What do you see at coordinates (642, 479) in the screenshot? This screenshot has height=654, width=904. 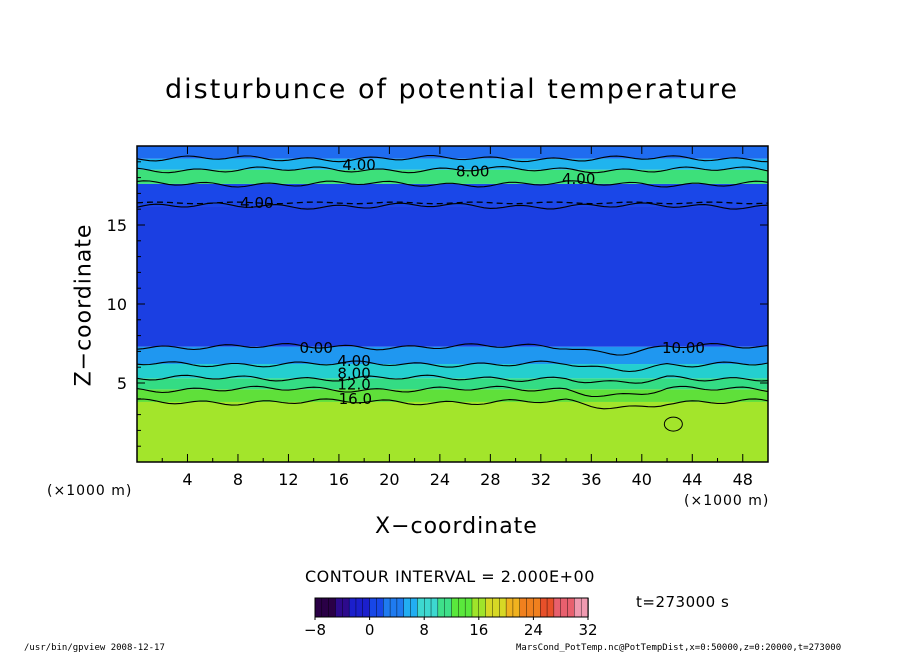 I see `x-tick-label: 40` at bounding box center [642, 479].